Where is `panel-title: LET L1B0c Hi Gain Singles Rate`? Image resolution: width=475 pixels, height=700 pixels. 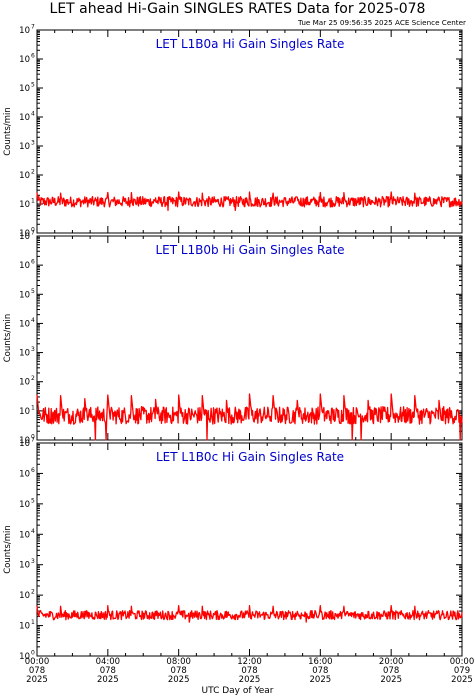 panel-title: LET L1B0c Hi Gain Singles Rate is located at coordinates (250, 457).